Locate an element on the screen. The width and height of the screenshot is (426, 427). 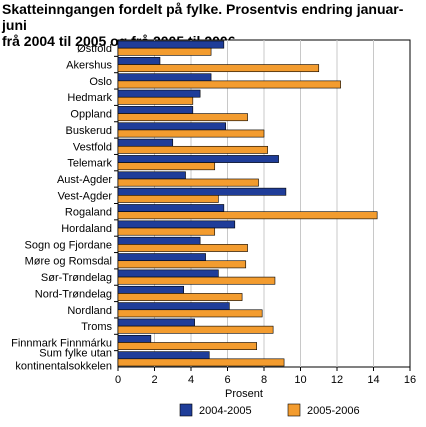
bar-2004-2005-Hordaland is located at coordinates (176, 224).